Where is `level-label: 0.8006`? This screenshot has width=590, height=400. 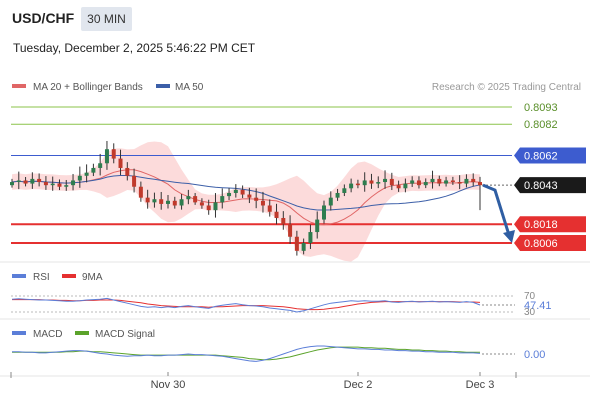
level-label: 0.8006 is located at coordinates (541, 244).